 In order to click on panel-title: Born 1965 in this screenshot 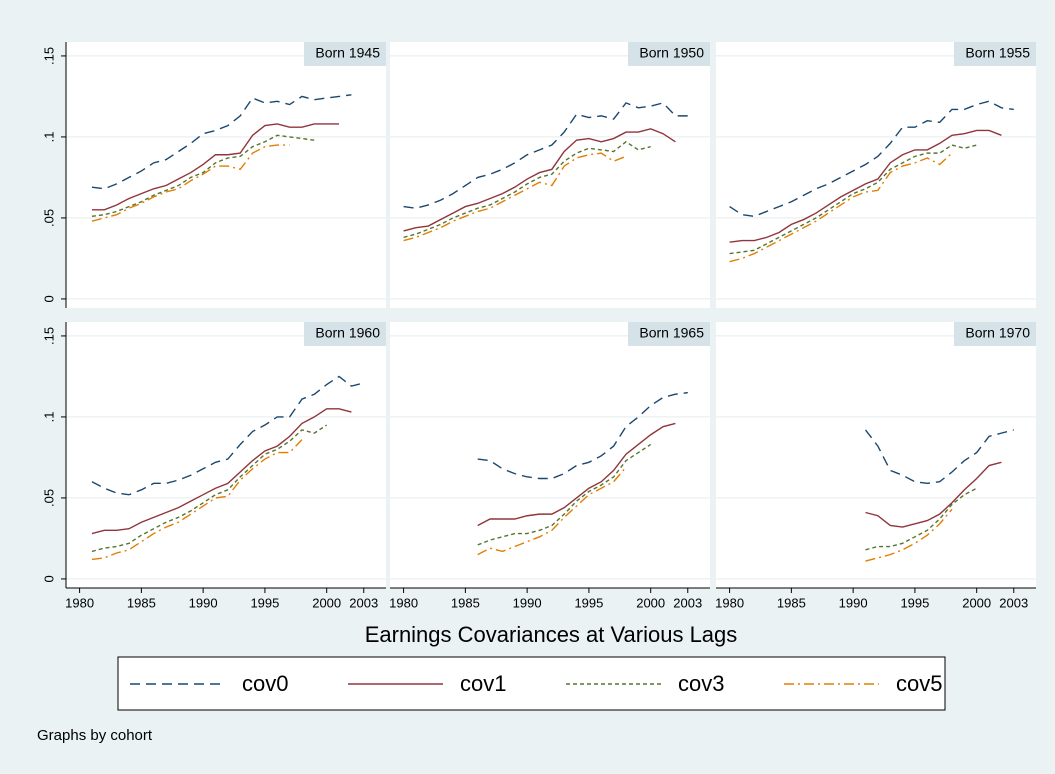, I will do `click(671, 333)`.